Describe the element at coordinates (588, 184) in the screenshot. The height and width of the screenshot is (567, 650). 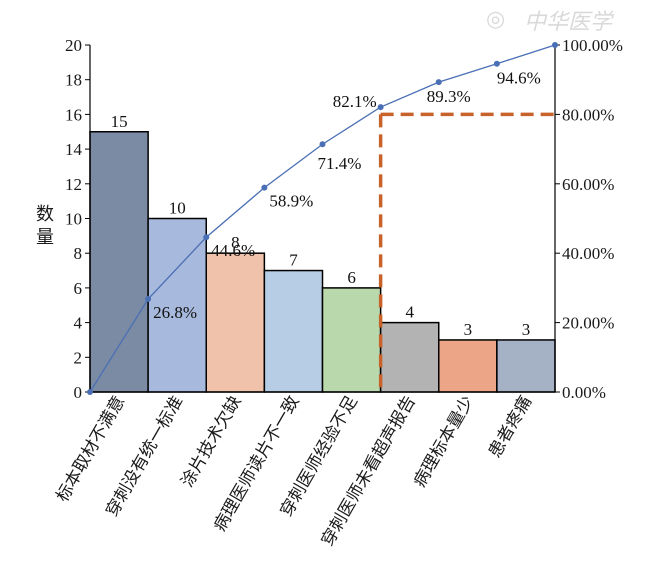
I see `right-tick-label: 60.00%` at that location.